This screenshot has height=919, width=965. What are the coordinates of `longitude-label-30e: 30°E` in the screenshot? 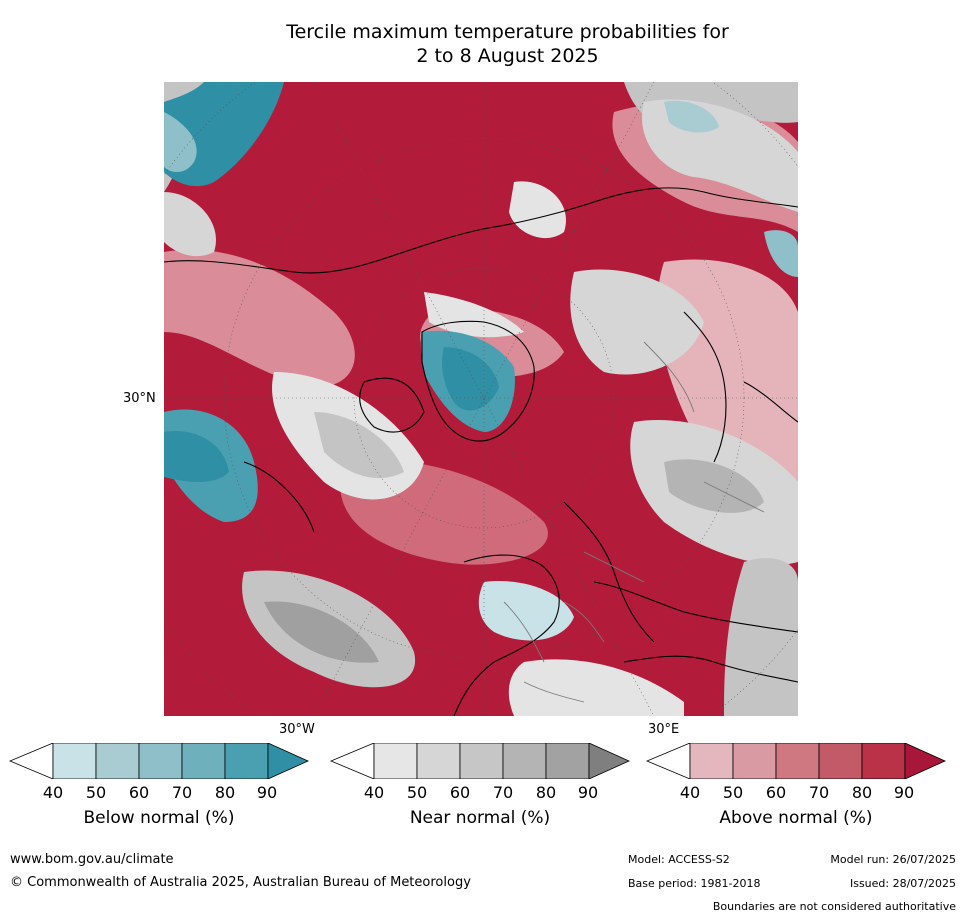 It's located at (664, 729).